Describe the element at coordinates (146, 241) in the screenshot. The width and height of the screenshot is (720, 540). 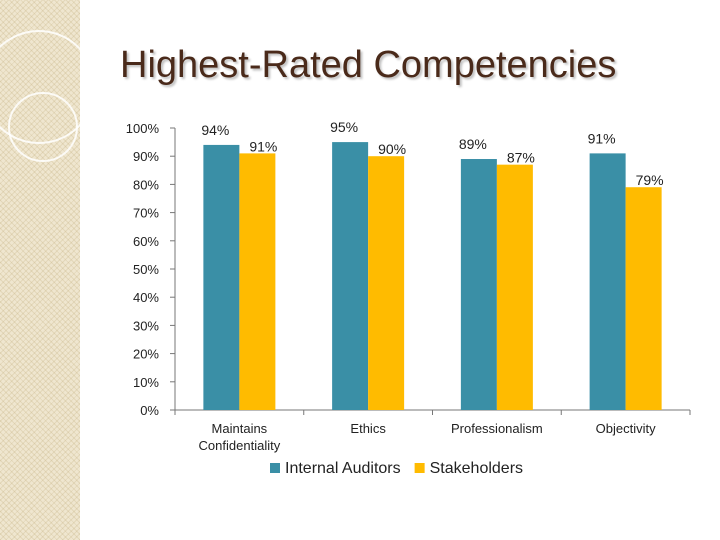
I see `y-tick-label: 60%` at that location.